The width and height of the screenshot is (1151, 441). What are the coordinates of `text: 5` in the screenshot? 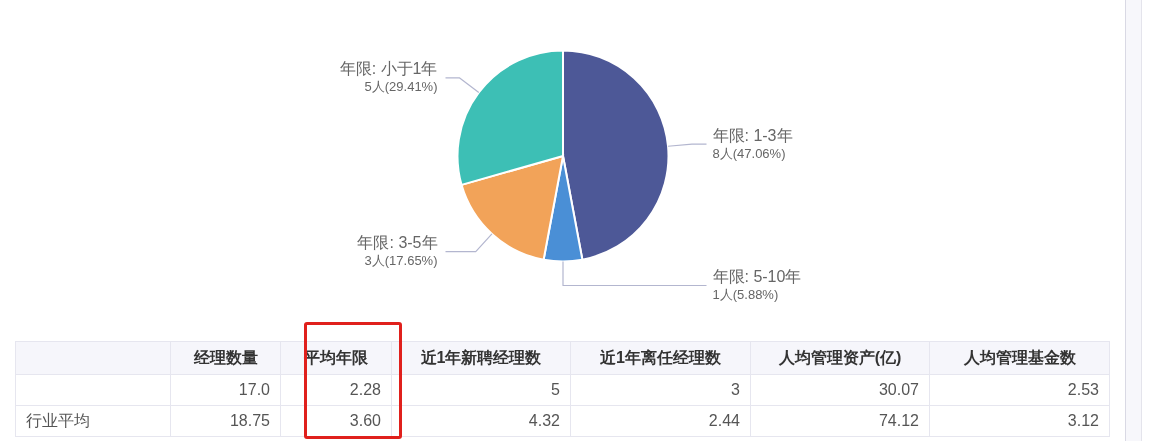 It's located at (555, 389).